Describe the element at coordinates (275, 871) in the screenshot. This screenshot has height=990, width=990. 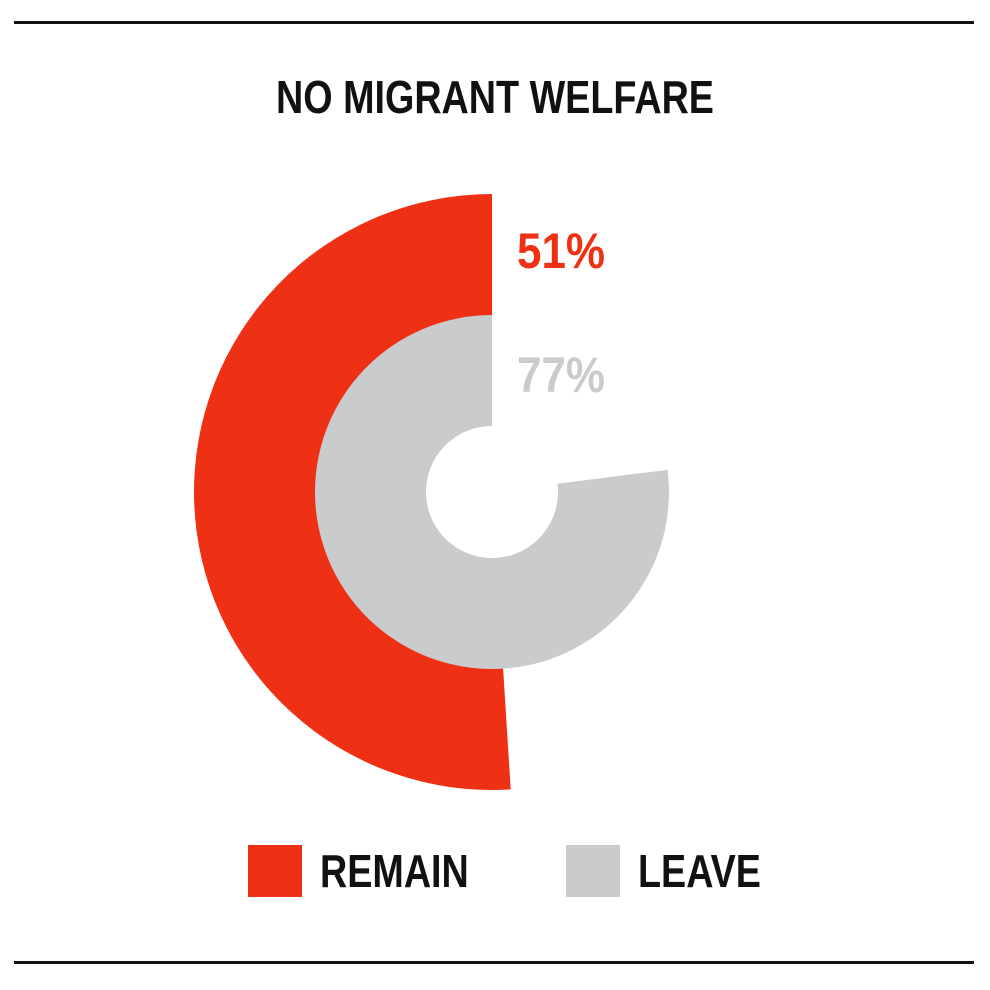
I see `legend-swatch-remain` at that location.